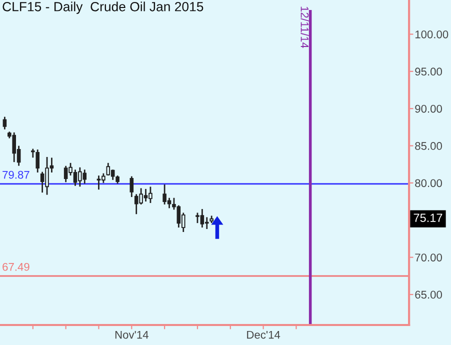 The width and height of the screenshot is (451, 345). Describe the element at coordinates (428, 258) in the screenshot. I see `y-tick-label: 70.00` at that location.